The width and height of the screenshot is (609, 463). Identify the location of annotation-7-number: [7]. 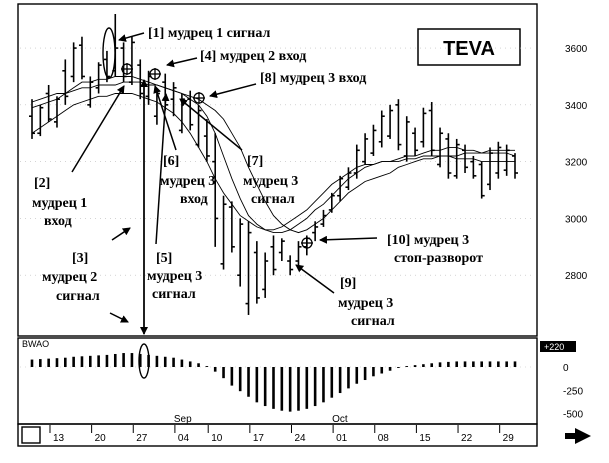
(255, 161).